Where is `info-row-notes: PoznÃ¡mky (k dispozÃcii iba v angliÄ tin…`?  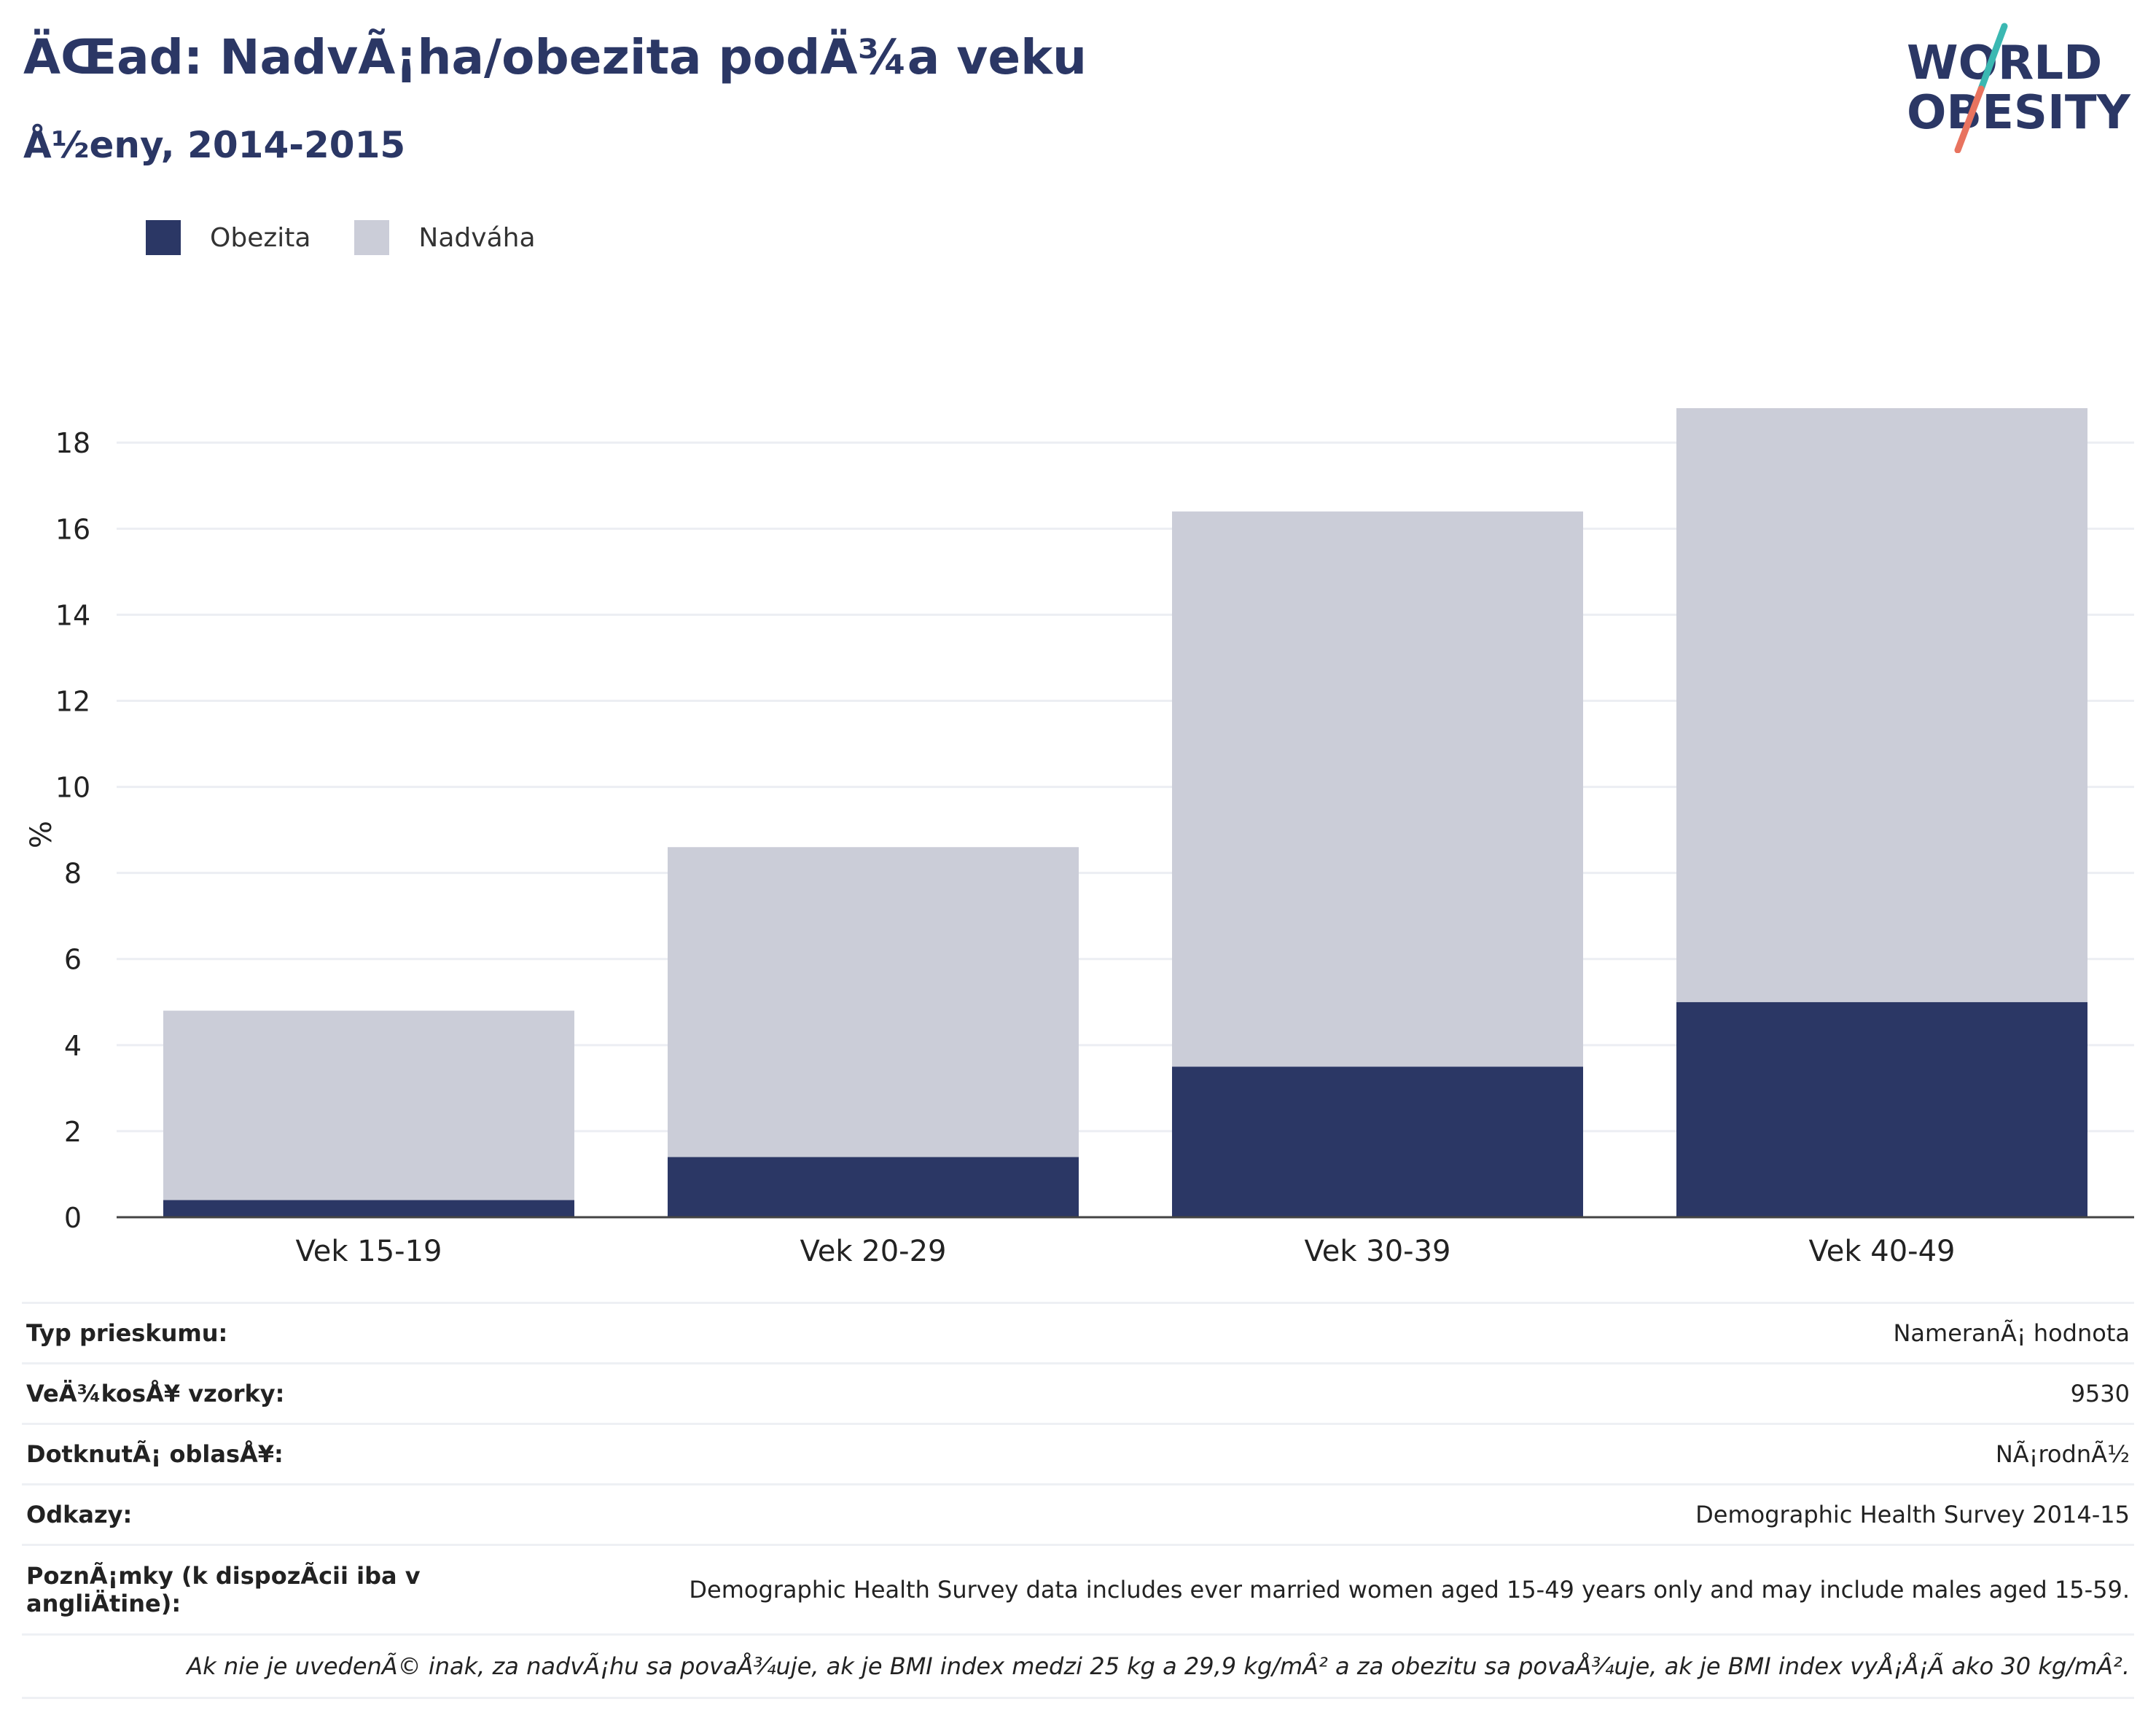
info-row-notes: PoznÃ¡mky (k dispozÃcii iba v angliÄ tin… is located at coordinates (1078, 1590).